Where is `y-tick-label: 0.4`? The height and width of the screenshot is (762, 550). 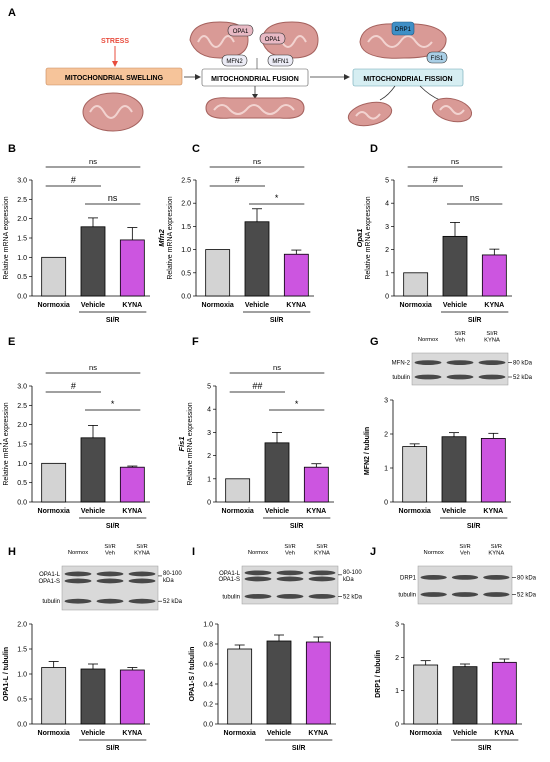 y-tick-label: 0.4 is located at coordinates (208, 685).